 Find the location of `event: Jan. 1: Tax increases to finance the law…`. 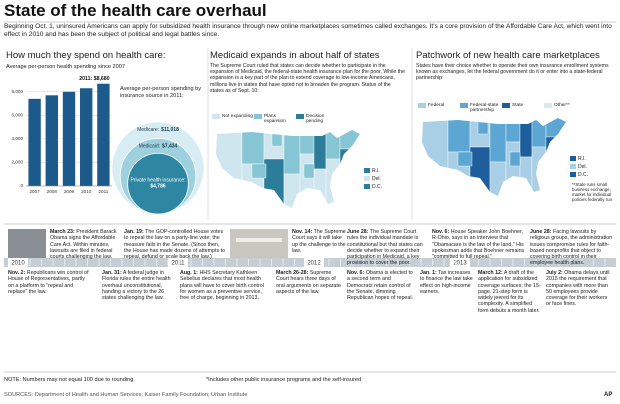

event: Jan. 1: Tax increases to finance the law… is located at coordinates (447, 282).